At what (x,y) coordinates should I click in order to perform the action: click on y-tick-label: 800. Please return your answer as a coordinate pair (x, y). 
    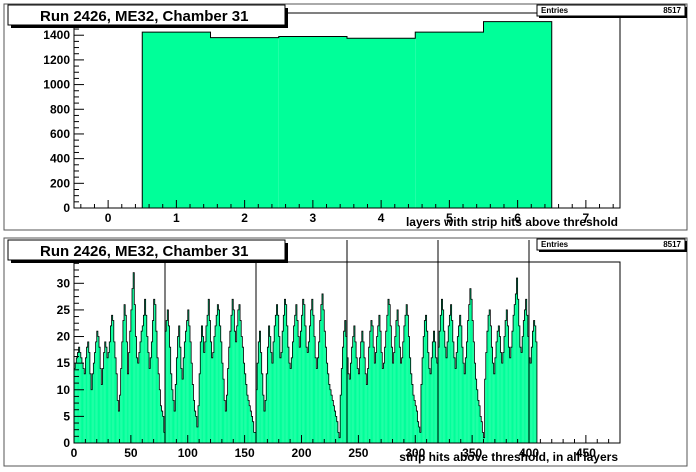
    Looking at the image, I should click on (60, 109).